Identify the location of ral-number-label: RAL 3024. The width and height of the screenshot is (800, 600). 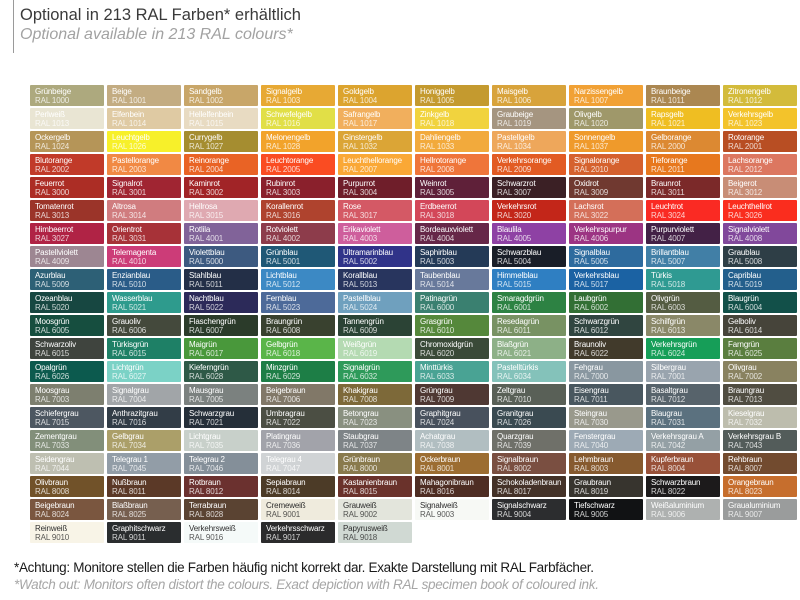
(668, 215).